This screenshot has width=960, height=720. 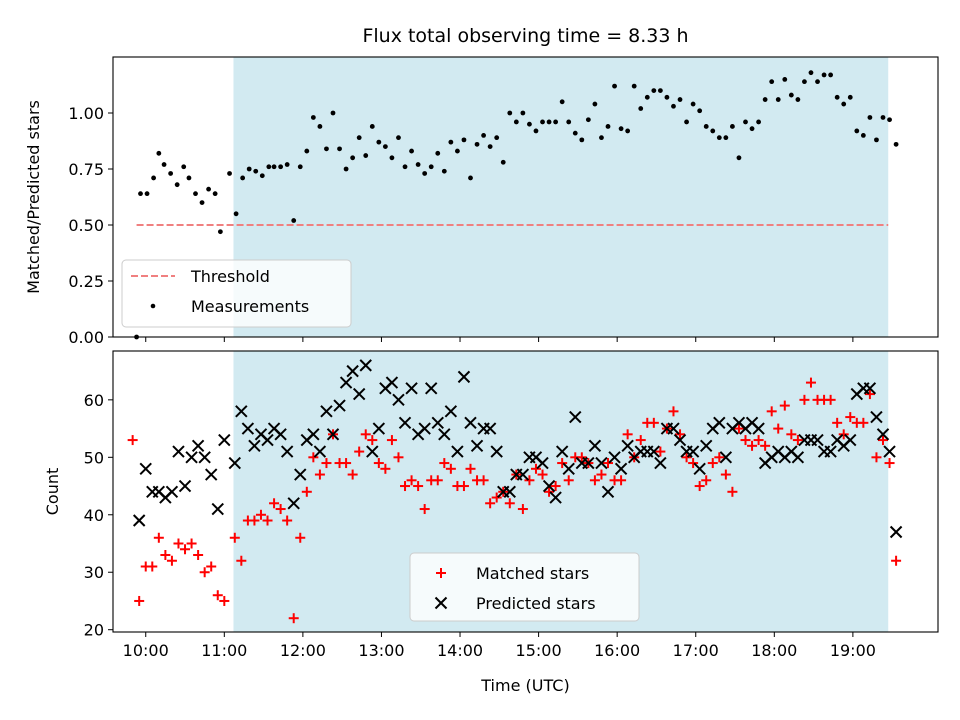 What do you see at coordinates (86, 113) in the screenshot?
I see `y-tick-label: 1.00` at bounding box center [86, 113].